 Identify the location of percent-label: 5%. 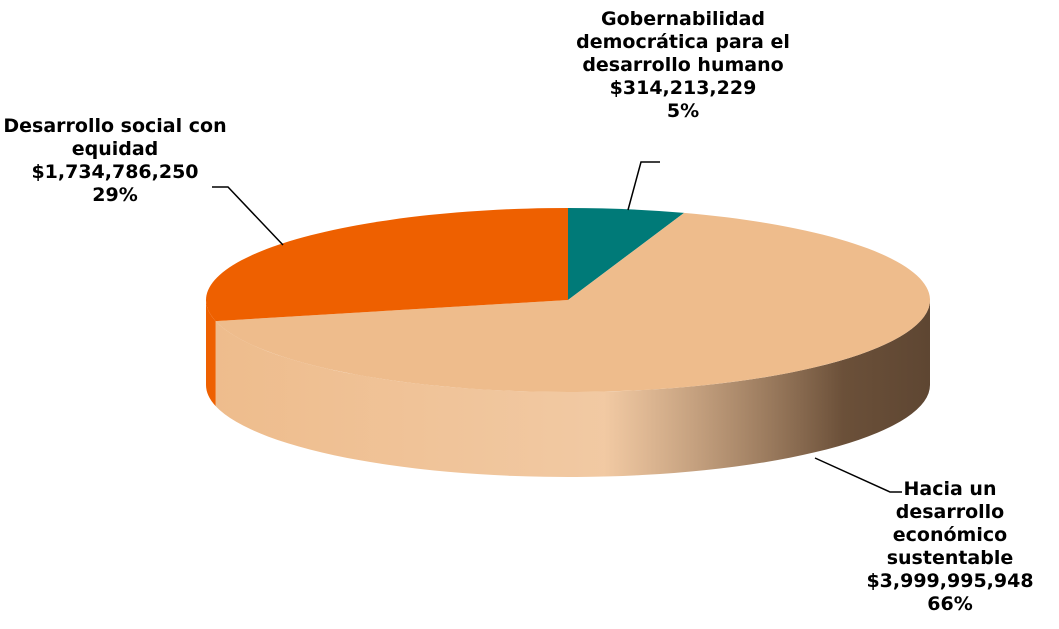
(683, 111).